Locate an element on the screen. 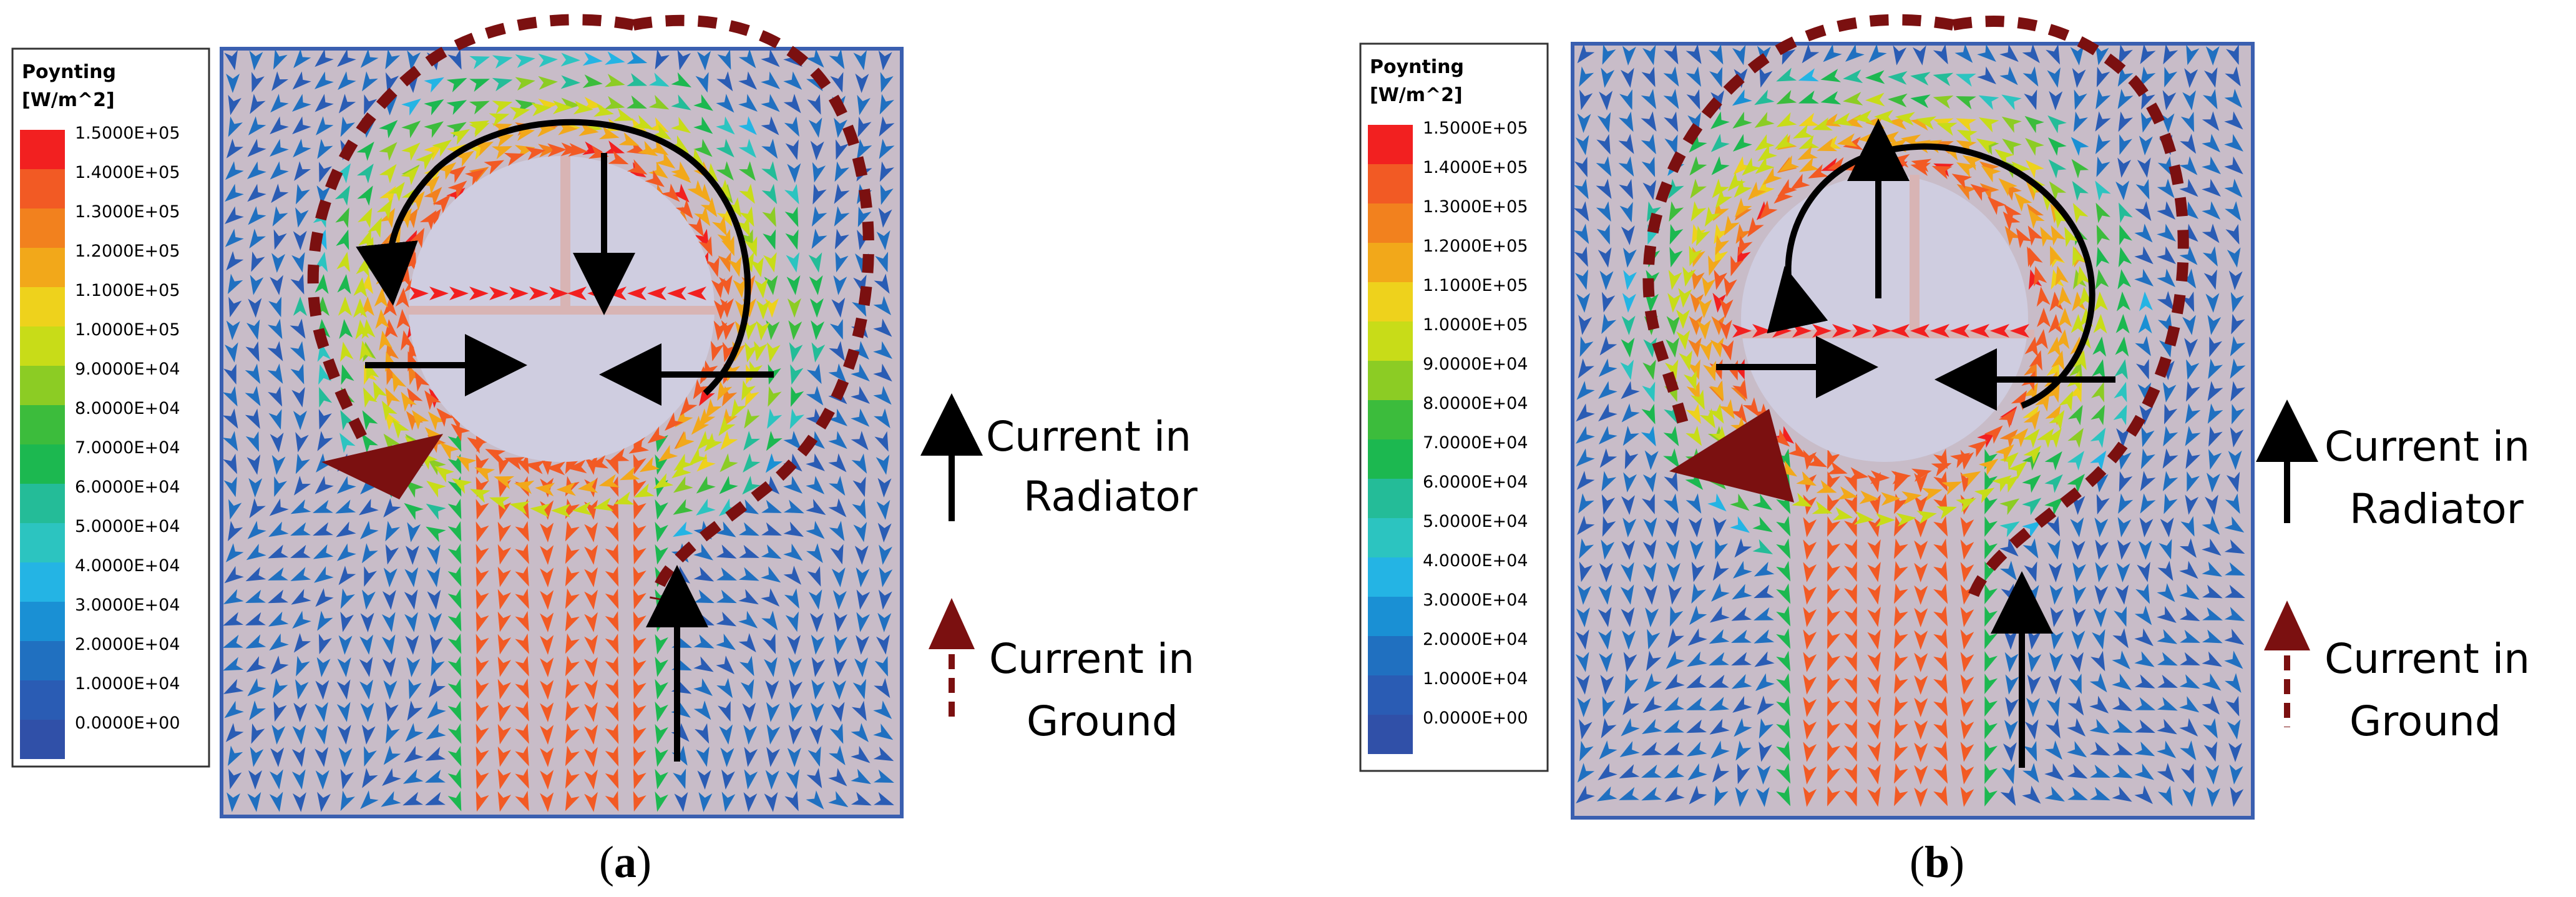  caption-b: (b) is located at coordinates (1937, 862).